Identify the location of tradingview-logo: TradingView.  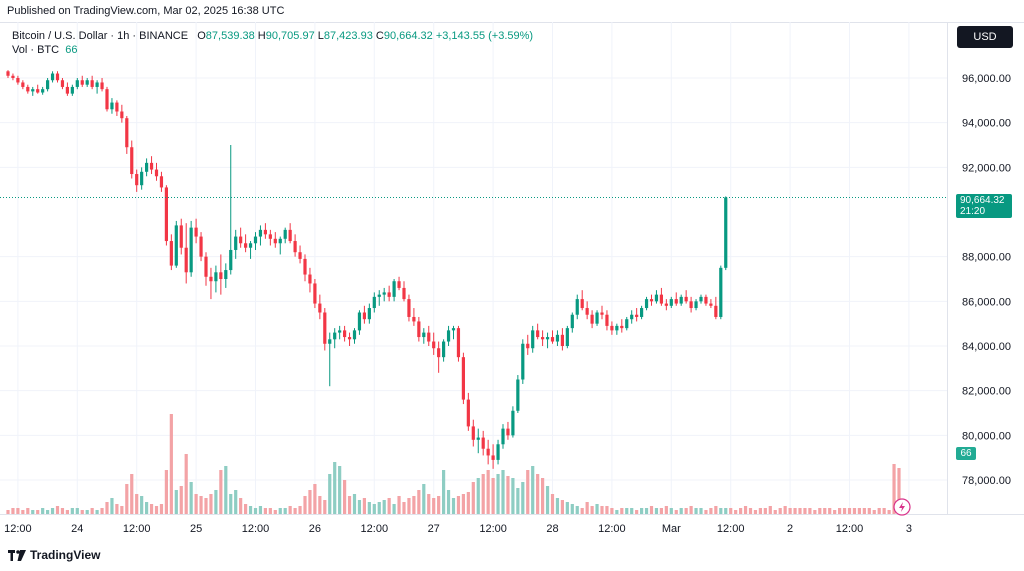
(54, 555).